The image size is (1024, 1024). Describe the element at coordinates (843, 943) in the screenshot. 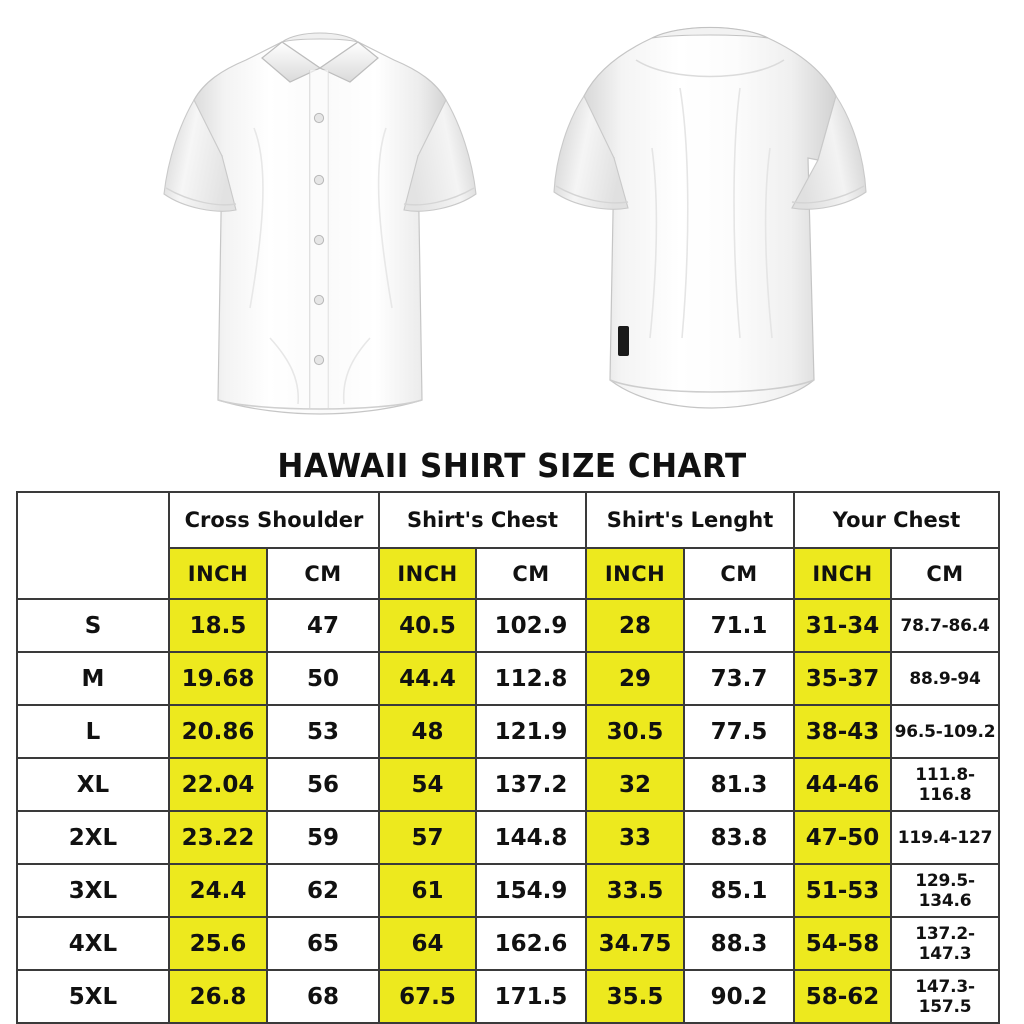

I see `cell-your-chest-inch: 54-58` at that location.